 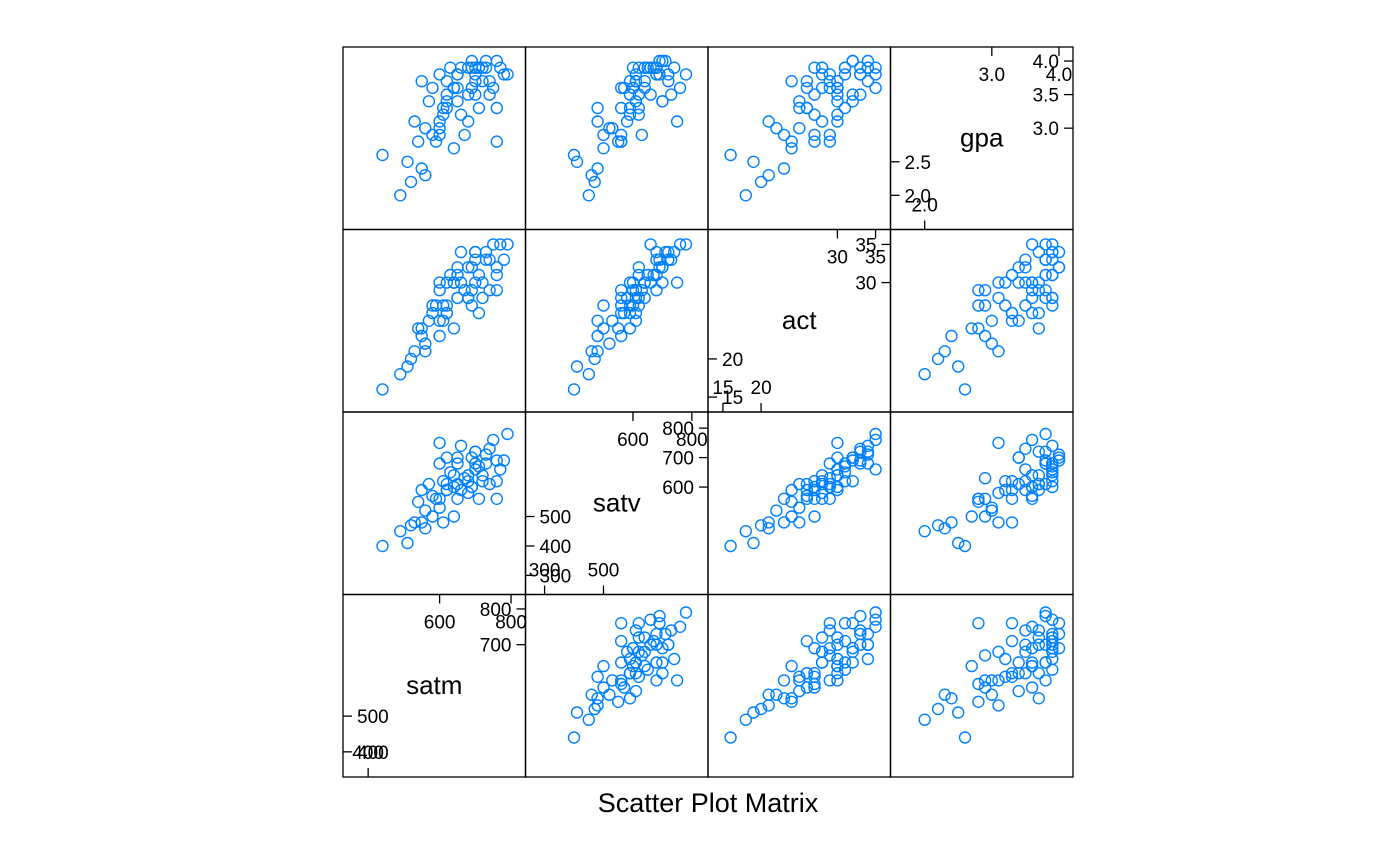 What do you see at coordinates (982, 137) in the screenshot?
I see `diag-label-gpa: gpa` at bounding box center [982, 137].